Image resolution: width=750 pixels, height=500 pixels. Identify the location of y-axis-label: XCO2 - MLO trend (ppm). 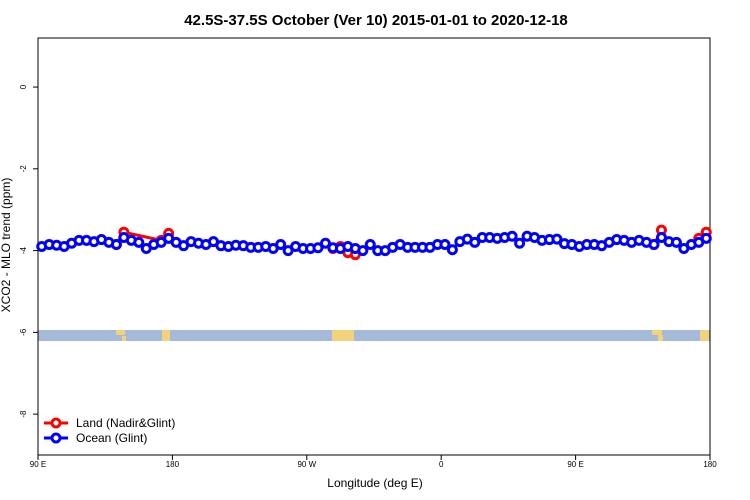
(6, 245).